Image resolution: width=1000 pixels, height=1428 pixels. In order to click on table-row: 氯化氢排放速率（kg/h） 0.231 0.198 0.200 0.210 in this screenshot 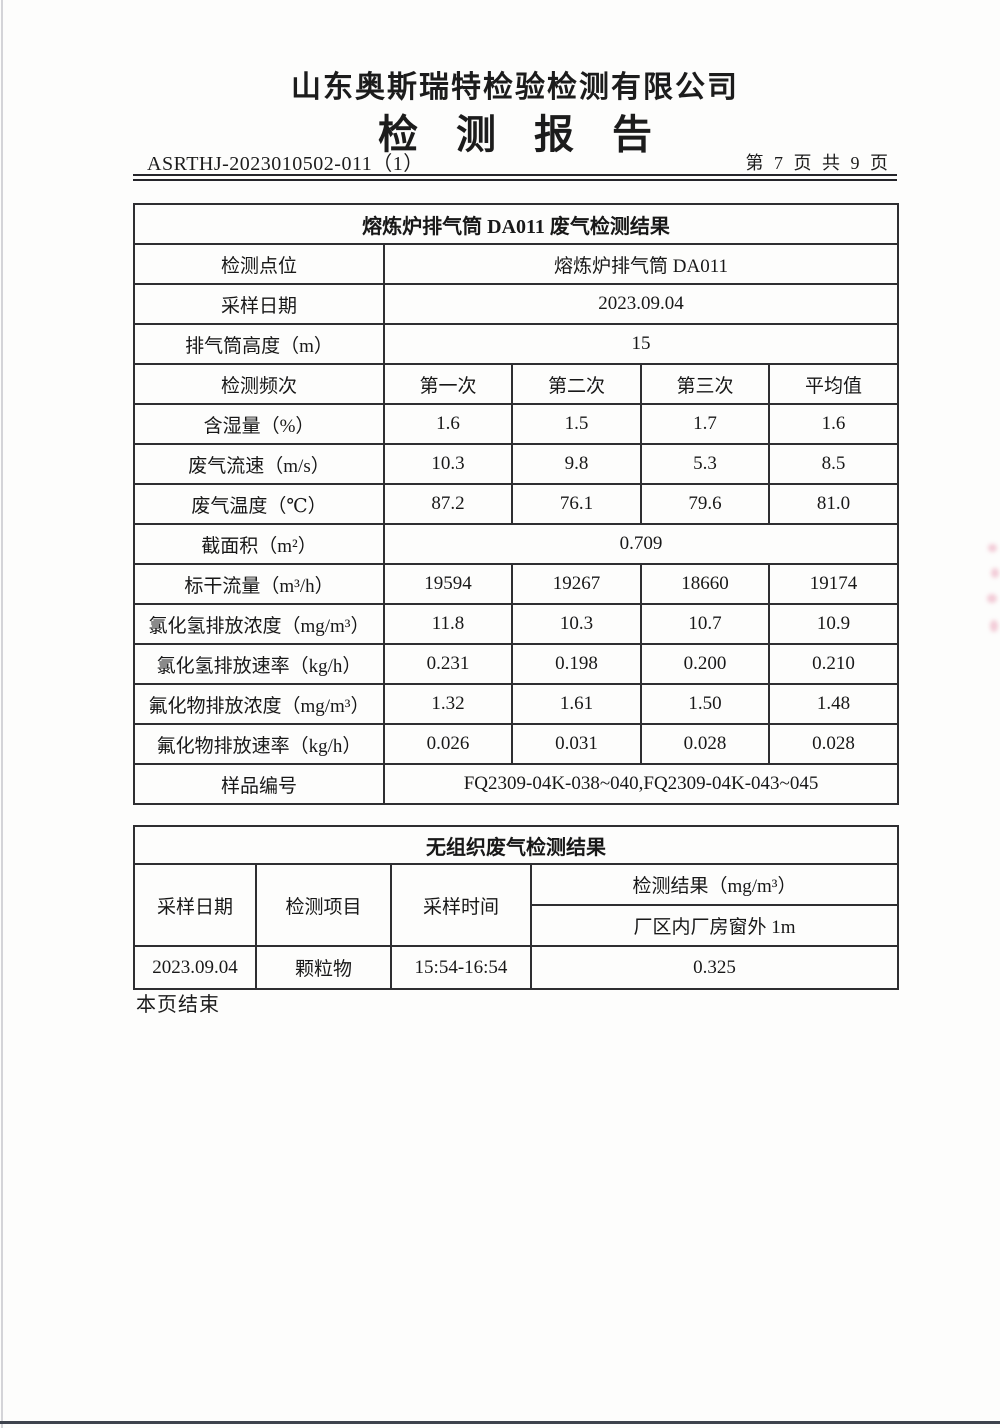, I will do `click(516, 664)`.